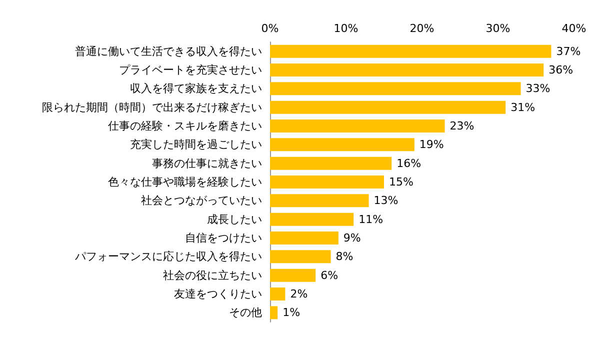 This screenshot has width=606, height=346. What do you see at coordinates (168, 51) in the screenshot?
I see `y-tick-label: 普通に働いて生活できる収入を得たい` at bounding box center [168, 51].